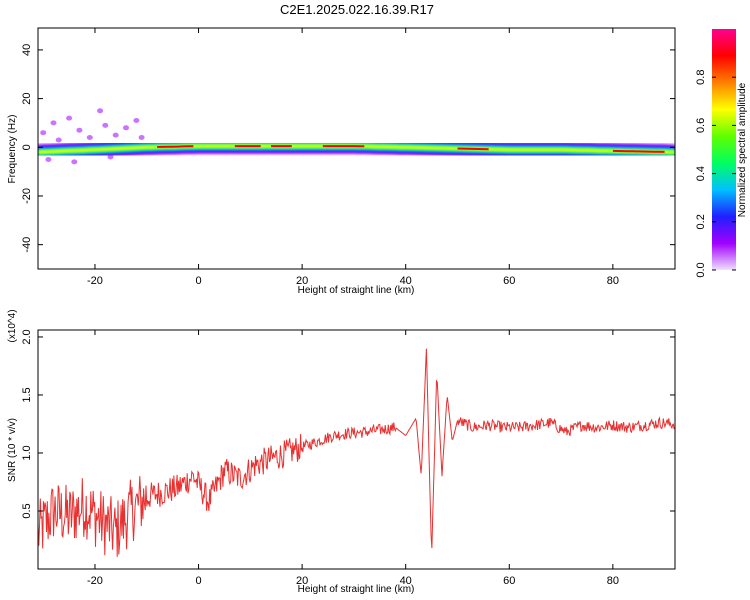  Describe the element at coordinates (302, 281) in the screenshot. I see `spectrogram-x-tick-label: 20` at that location.